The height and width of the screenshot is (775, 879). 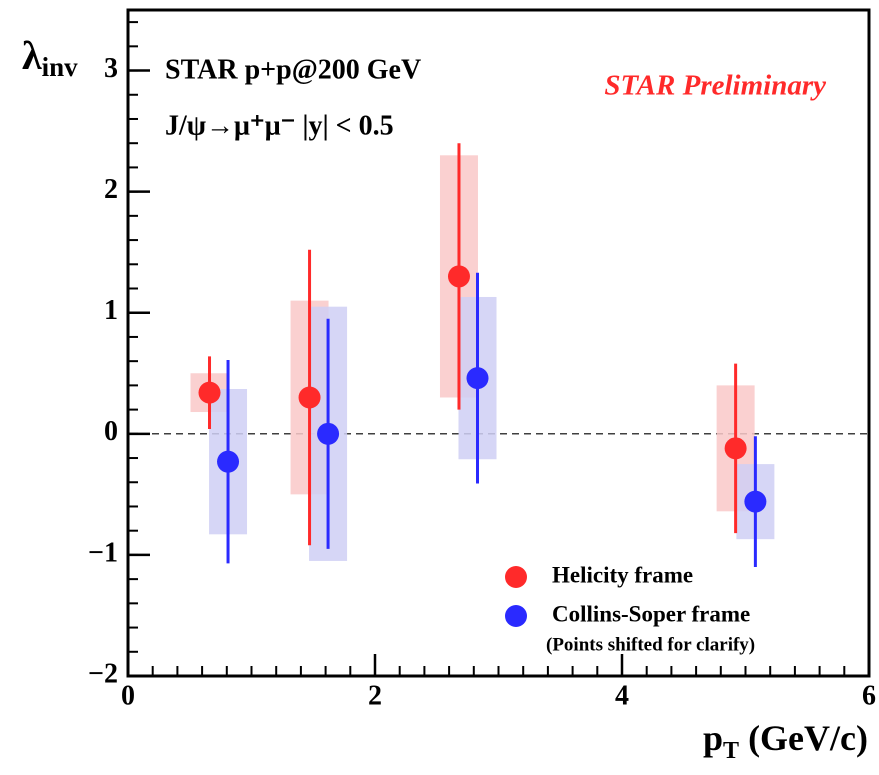 What do you see at coordinates (103, 552) in the screenshot?
I see `y-tick-label: −1` at bounding box center [103, 552].